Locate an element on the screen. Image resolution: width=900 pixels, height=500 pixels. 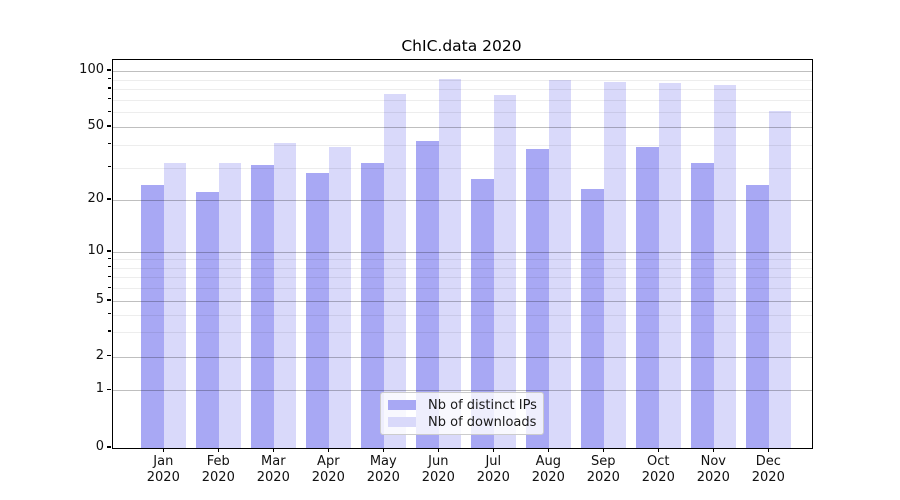
bar-ips-jul is located at coordinates (483, 313).